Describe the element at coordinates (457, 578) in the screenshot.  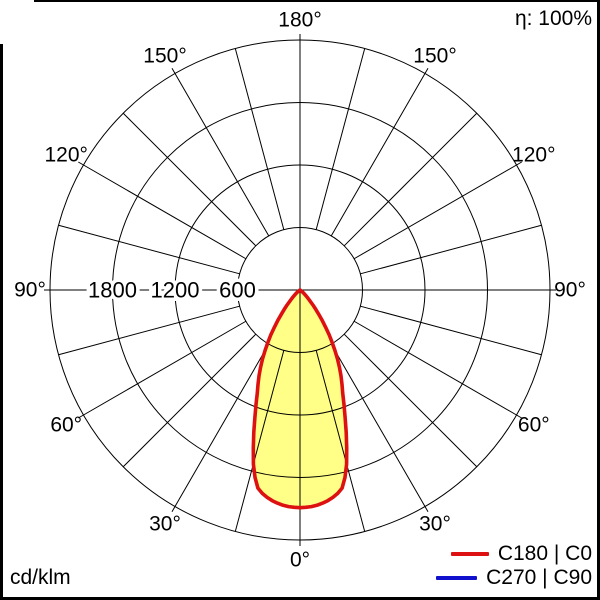
I see `legend-line-blue-icon` at that location.